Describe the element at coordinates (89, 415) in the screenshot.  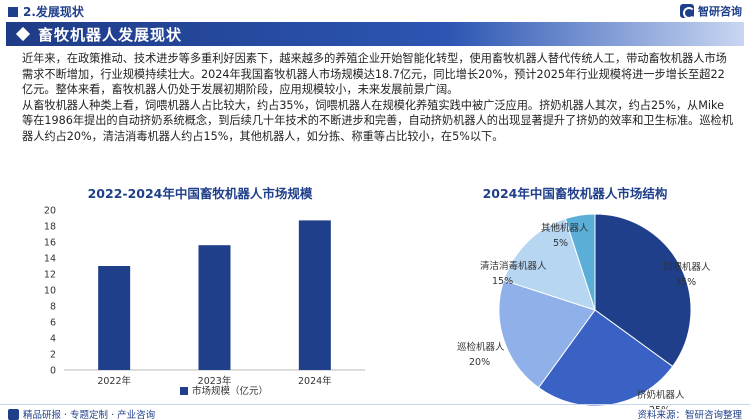
I see `footer-tagline: 精品研报 · 专题定制 · 产业咨询` at that location.